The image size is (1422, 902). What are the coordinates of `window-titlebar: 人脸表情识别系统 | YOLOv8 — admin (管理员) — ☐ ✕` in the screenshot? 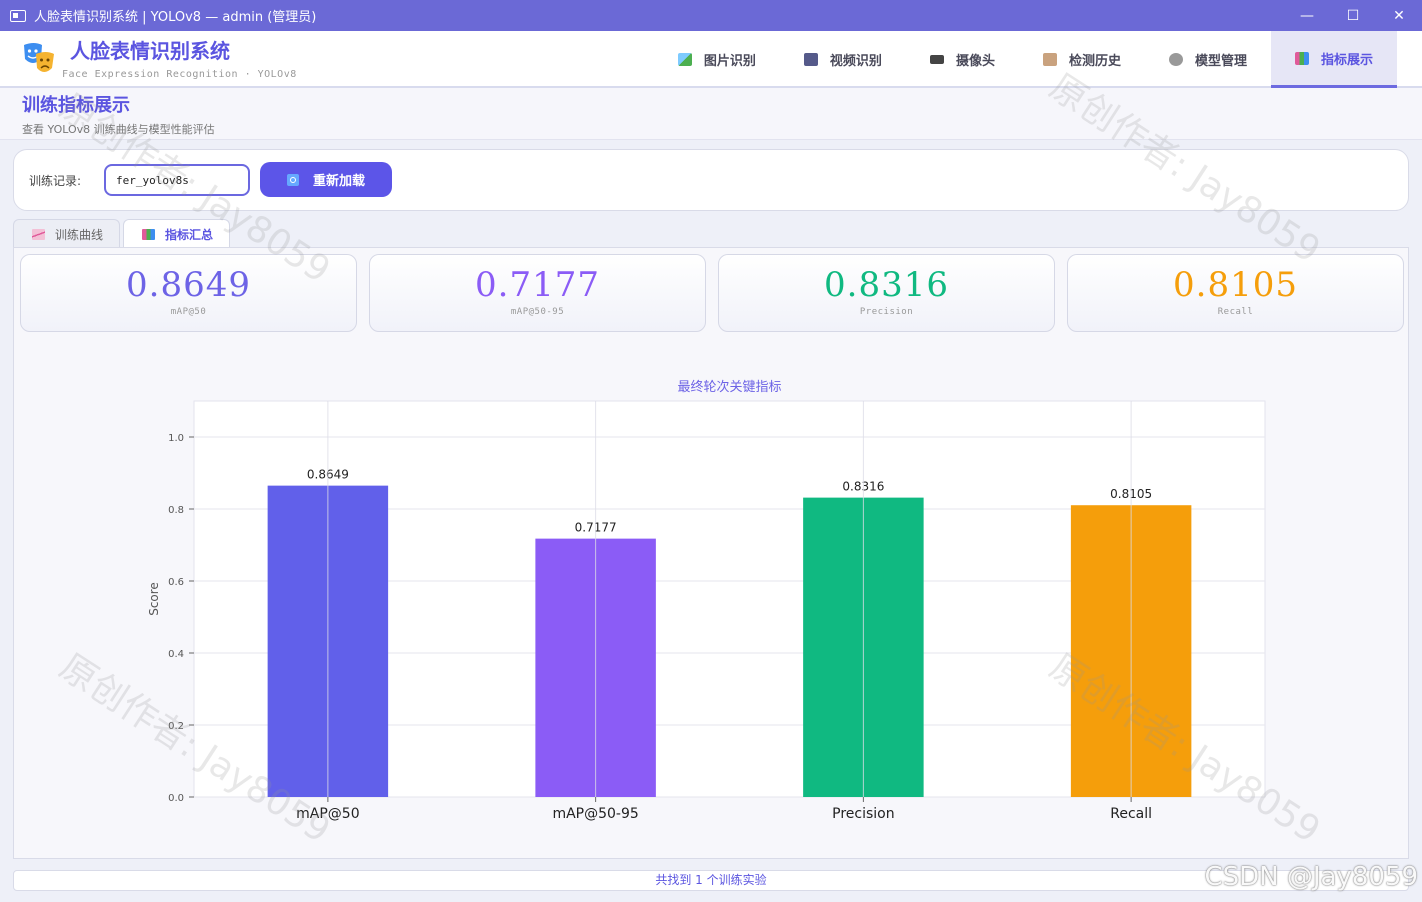 It's located at (711, 15).